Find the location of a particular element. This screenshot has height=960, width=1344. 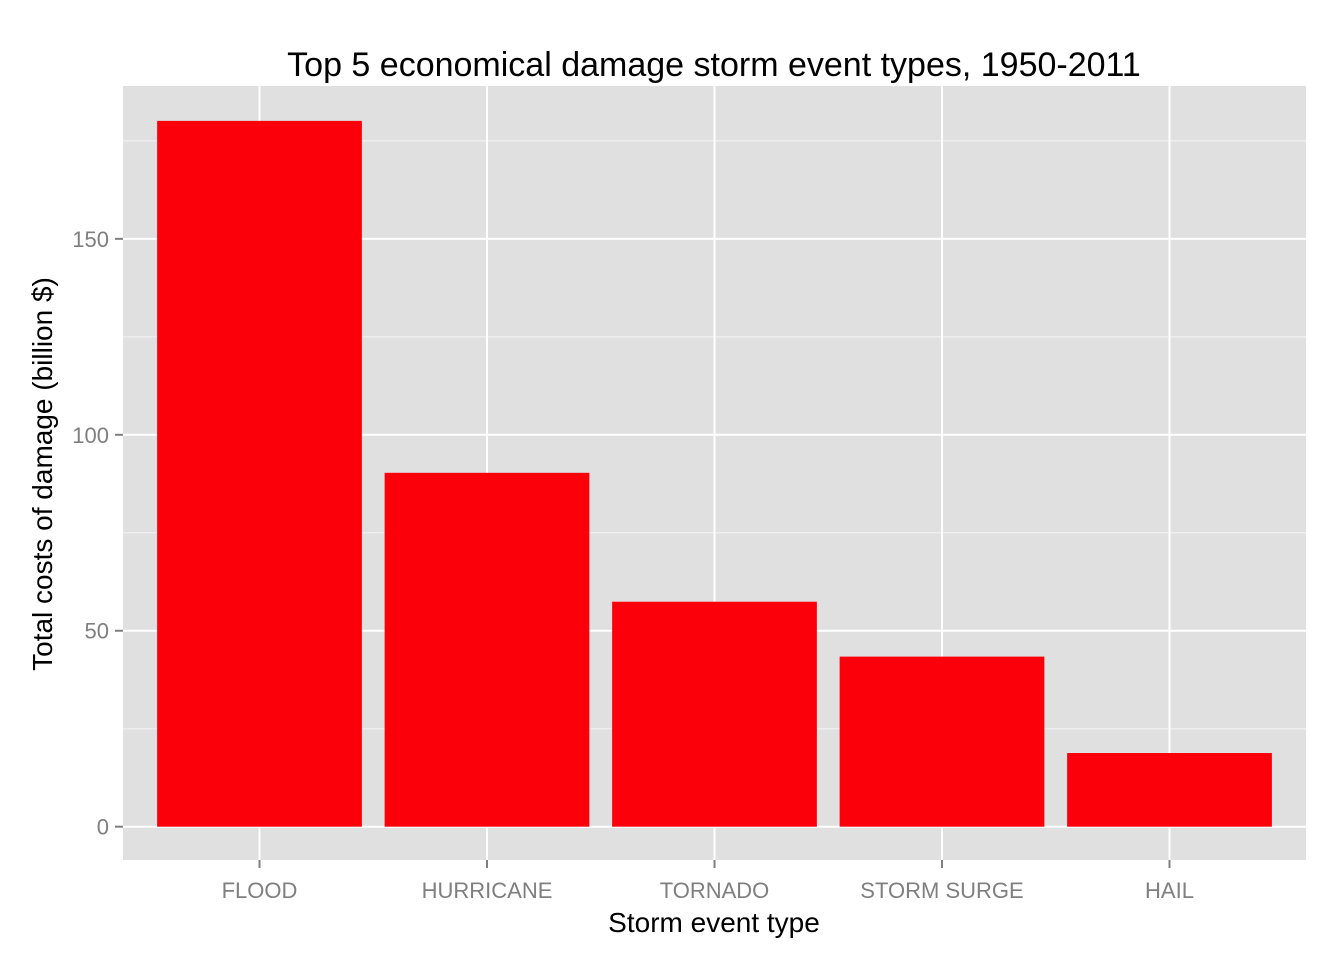

x-axis-title: Storm event type is located at coordinates (714, 922).